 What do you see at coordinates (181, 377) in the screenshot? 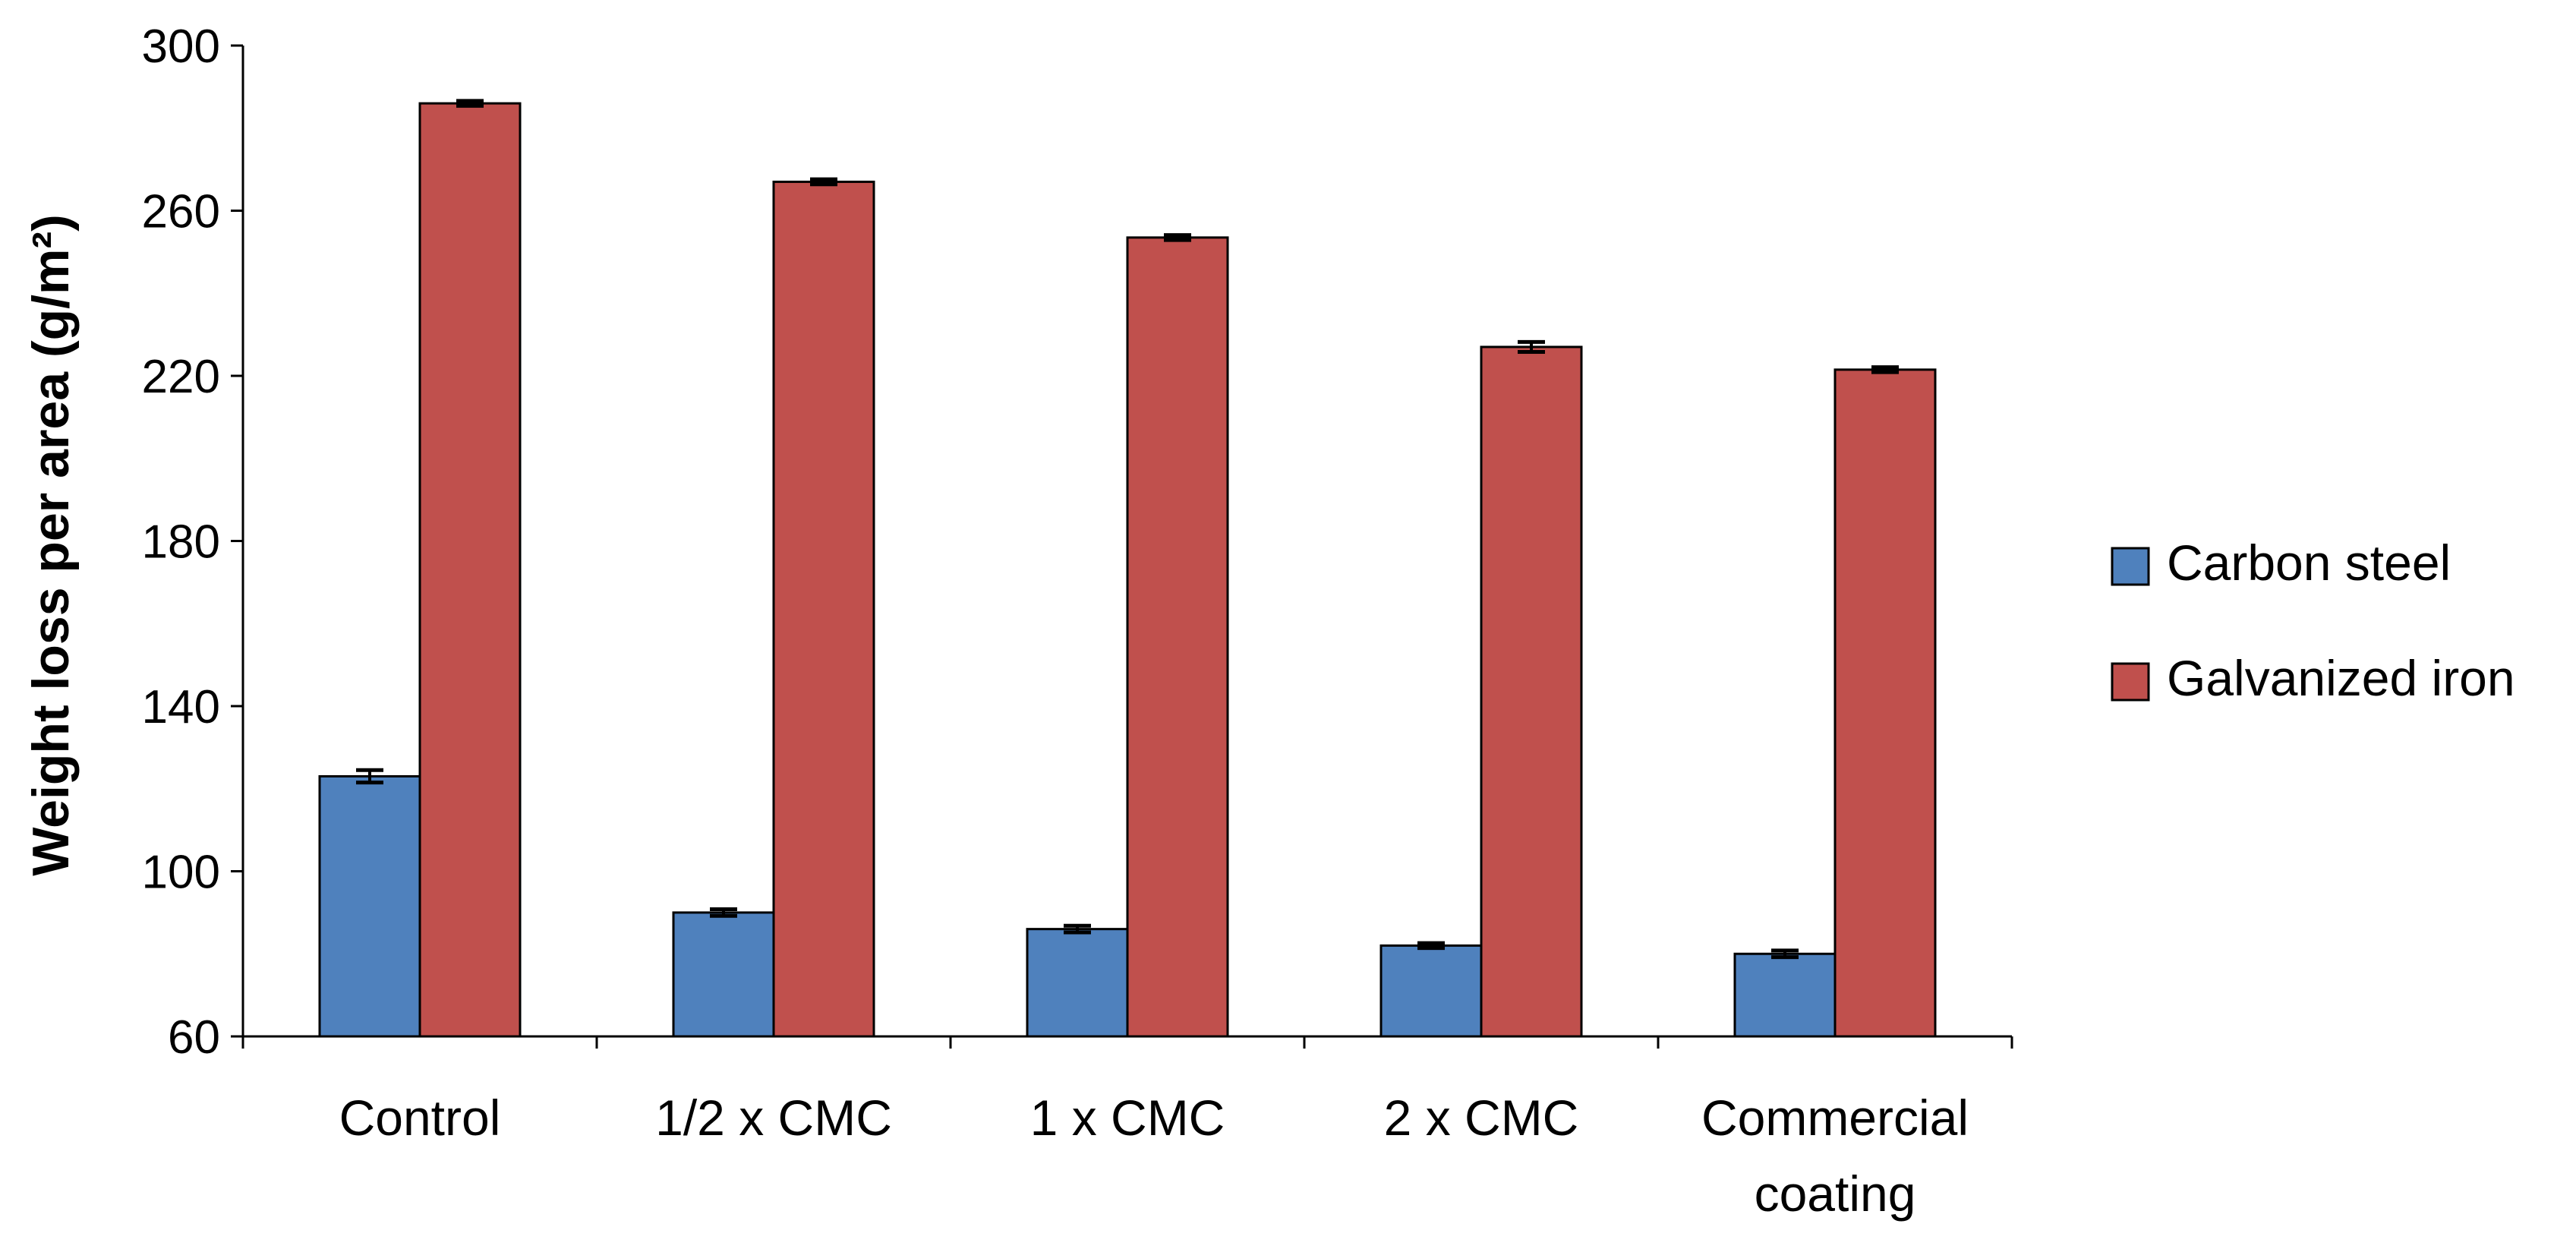
I see `y-tick-label: 220` at bounding box center [181, 377].